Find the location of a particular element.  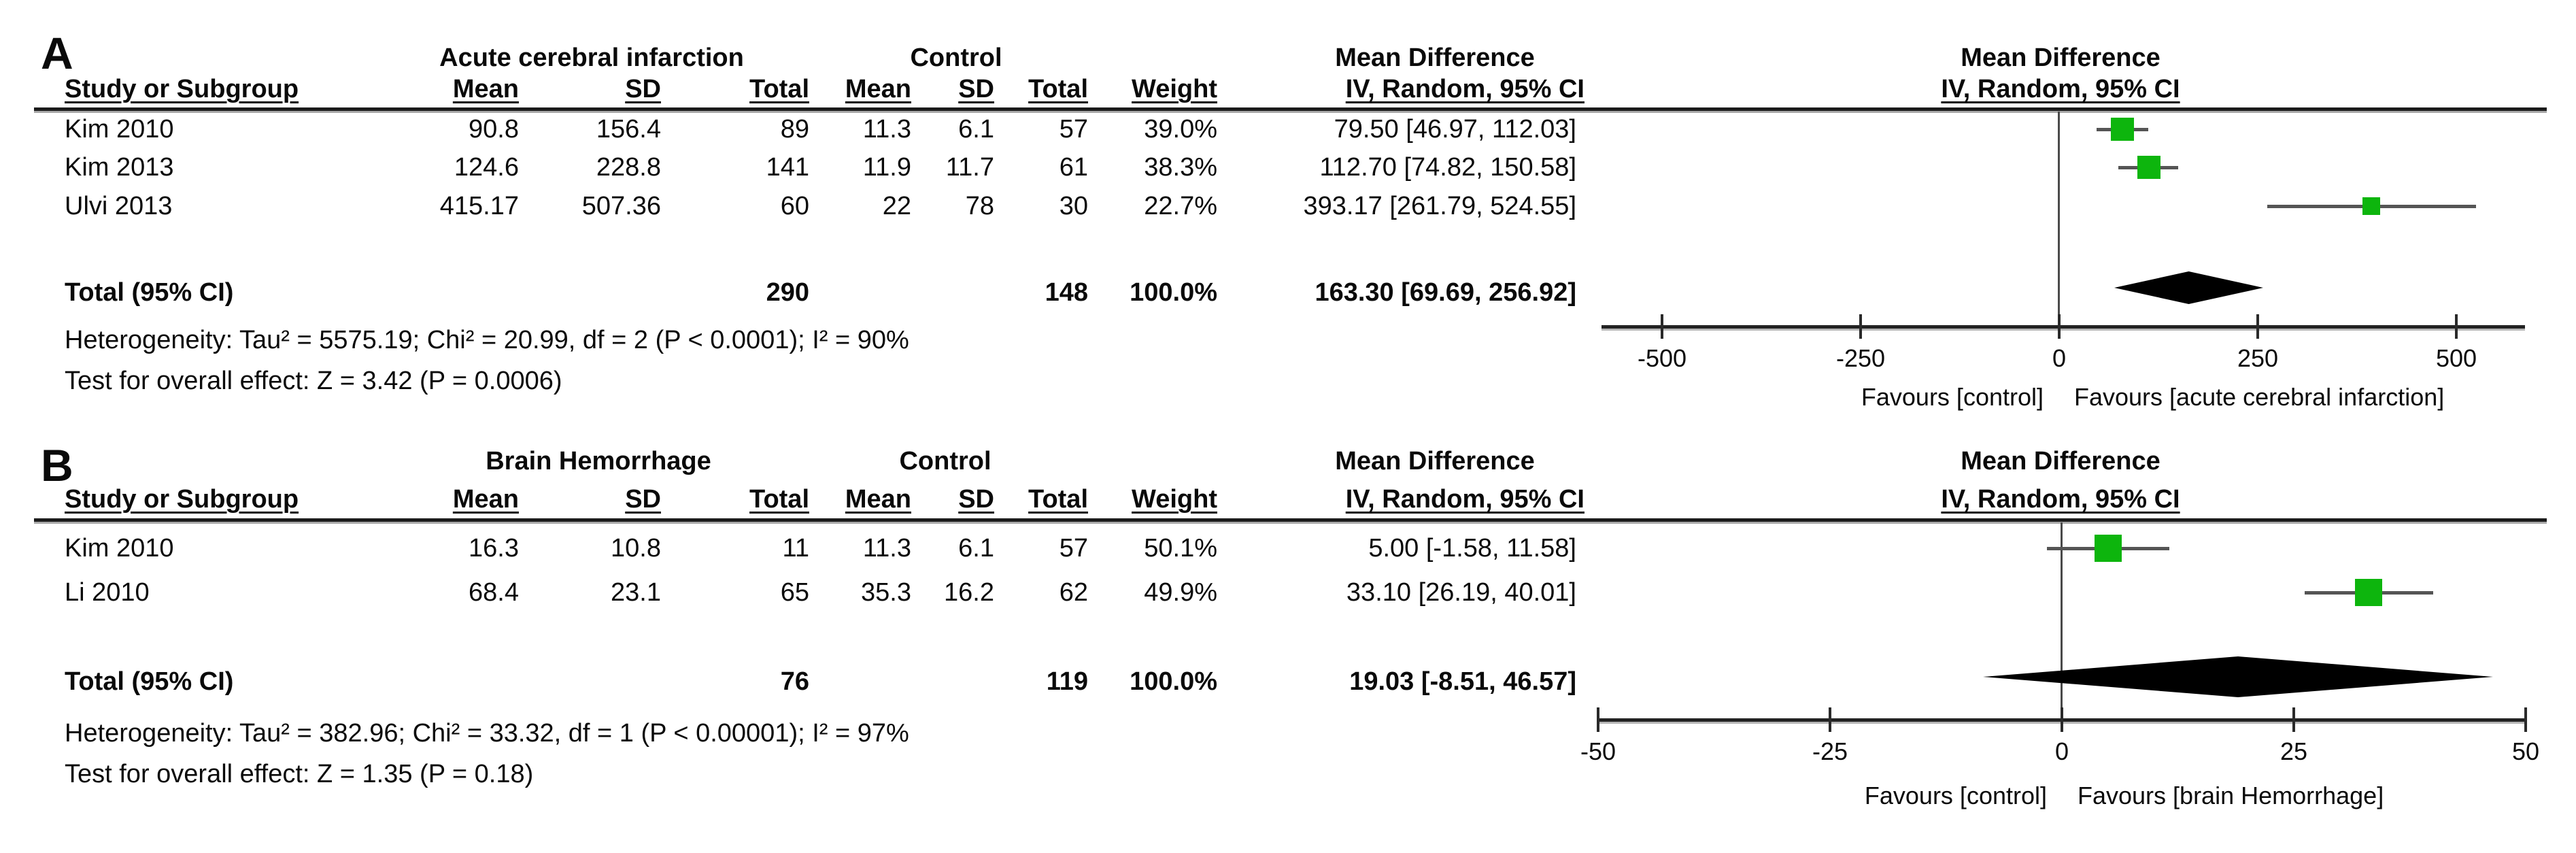

panel-b-colhead-sd1: SD is located at coordinates (643, 499).